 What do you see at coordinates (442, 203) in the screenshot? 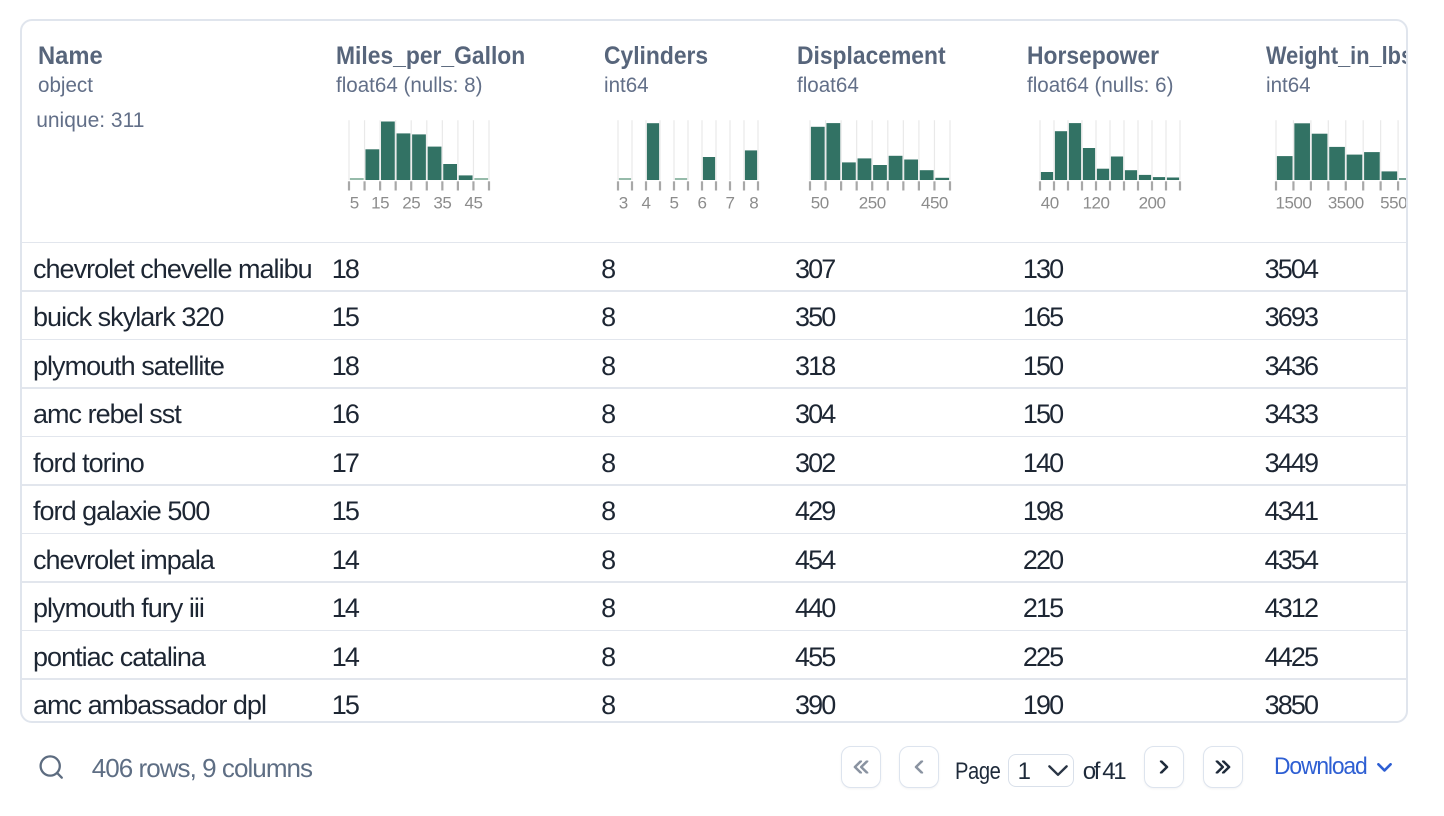
I see `svg-text: 35` at bounding box center [442, 203].